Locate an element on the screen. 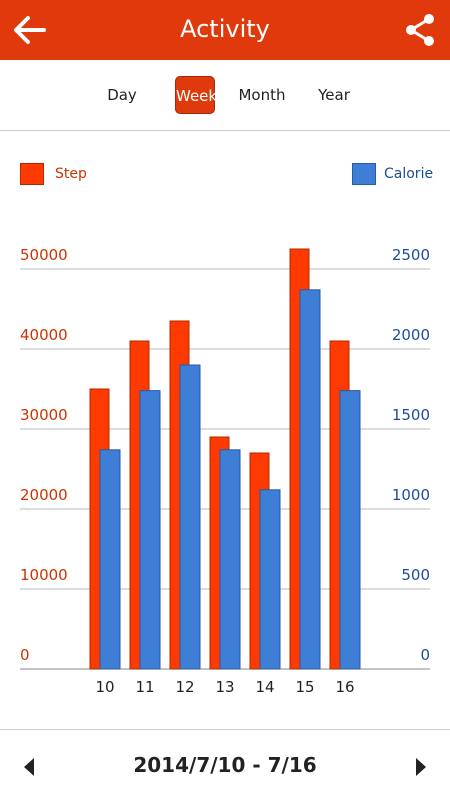 This screenshot has width=450, height=801. right-axis-tick-label: 2500 is located at coordinates (411, 255).